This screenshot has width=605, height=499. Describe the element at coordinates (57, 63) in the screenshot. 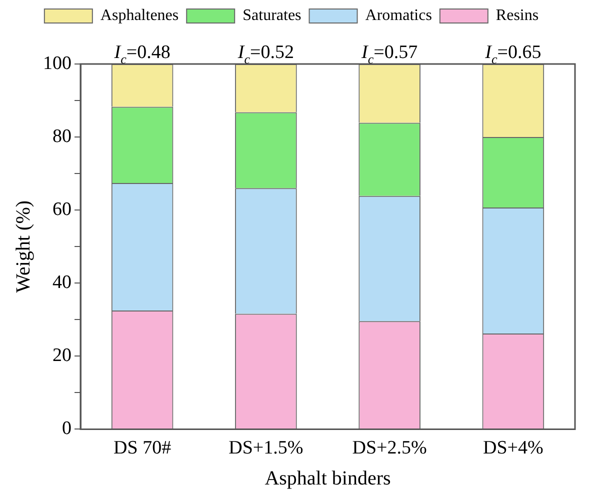

I see `y-tick-label: 100` at that location.